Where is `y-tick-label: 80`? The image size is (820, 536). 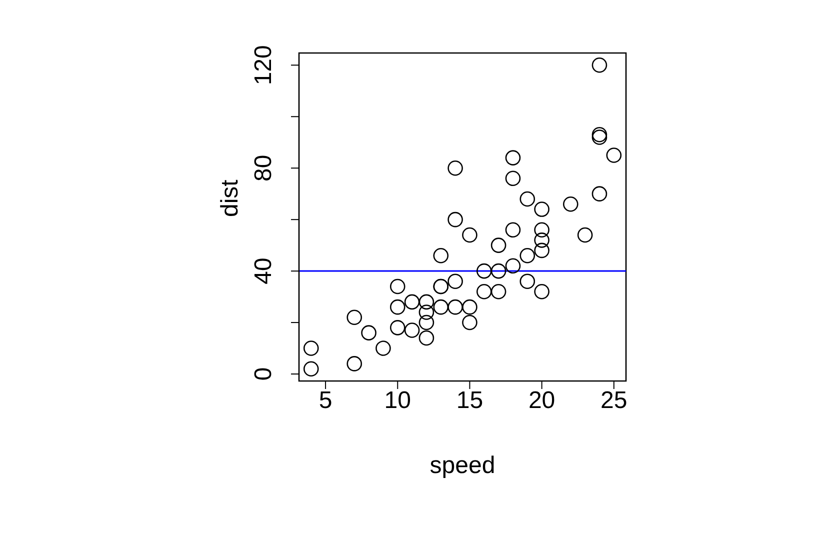 y-tick-label: 80 is located at coordinates (263, 168).